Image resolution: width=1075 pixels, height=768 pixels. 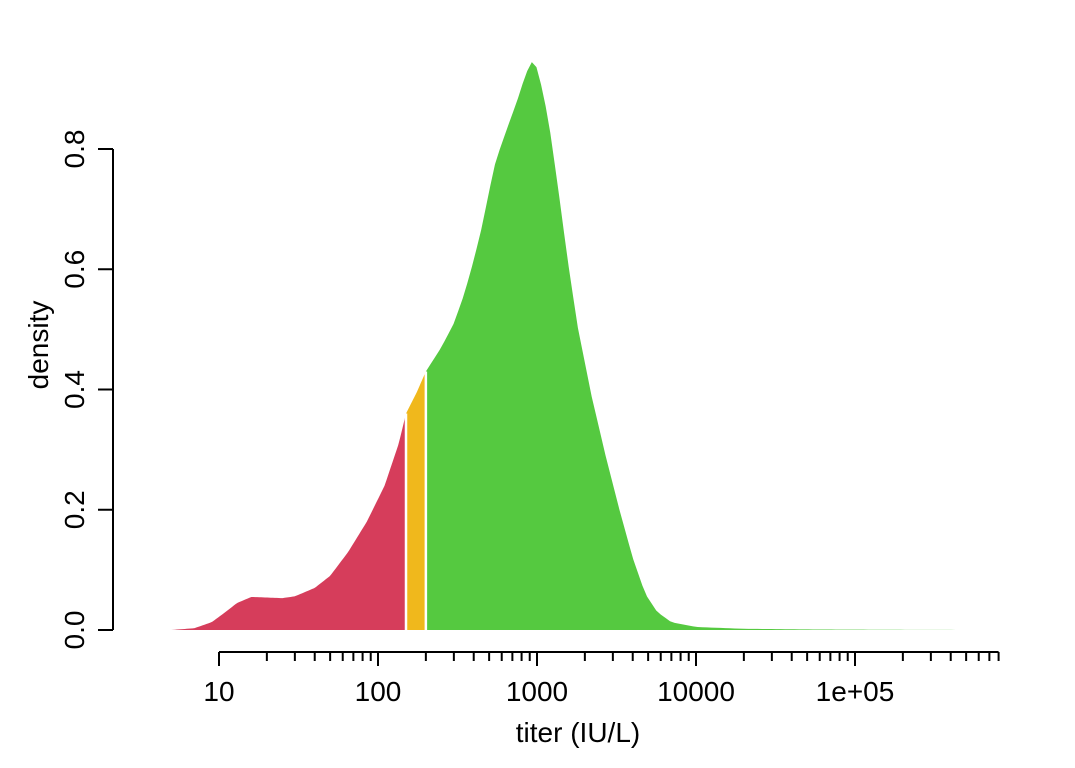 I want to click on y-tick-label: 0.6, so click(x=74, y=269).